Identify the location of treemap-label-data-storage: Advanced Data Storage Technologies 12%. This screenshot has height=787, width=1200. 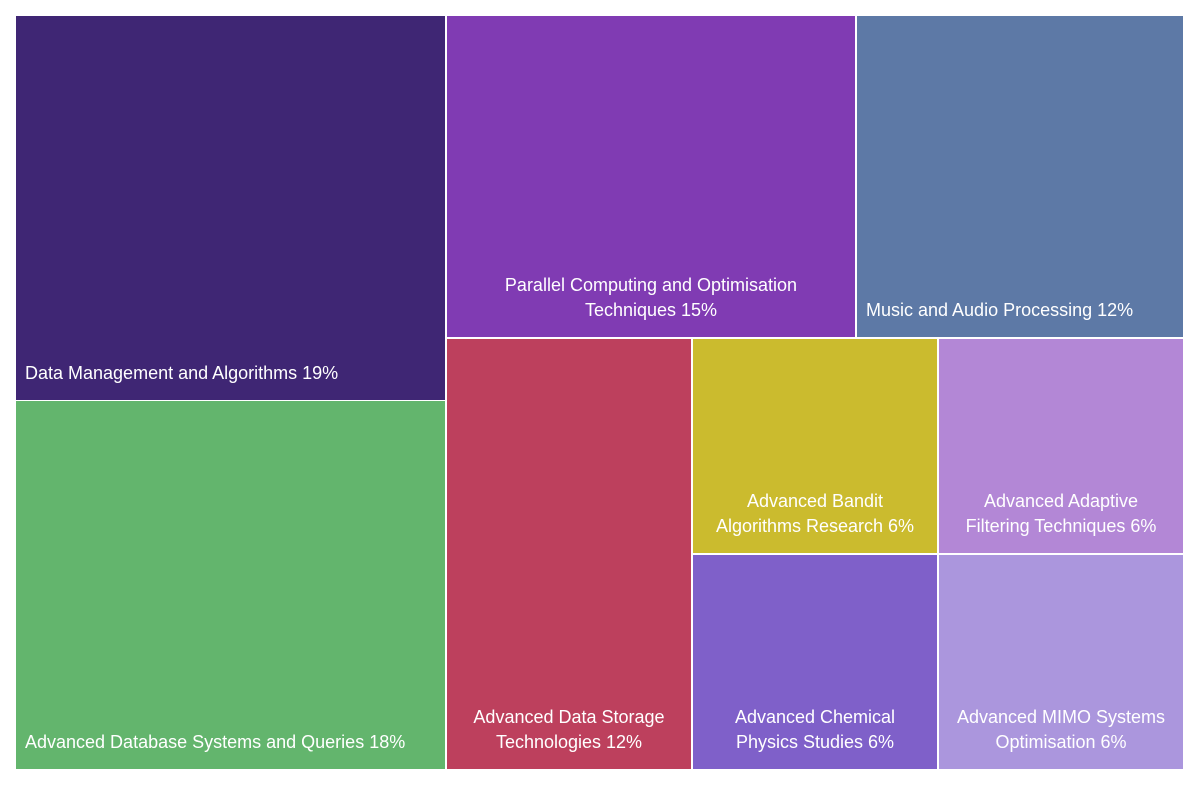
(568, 729).